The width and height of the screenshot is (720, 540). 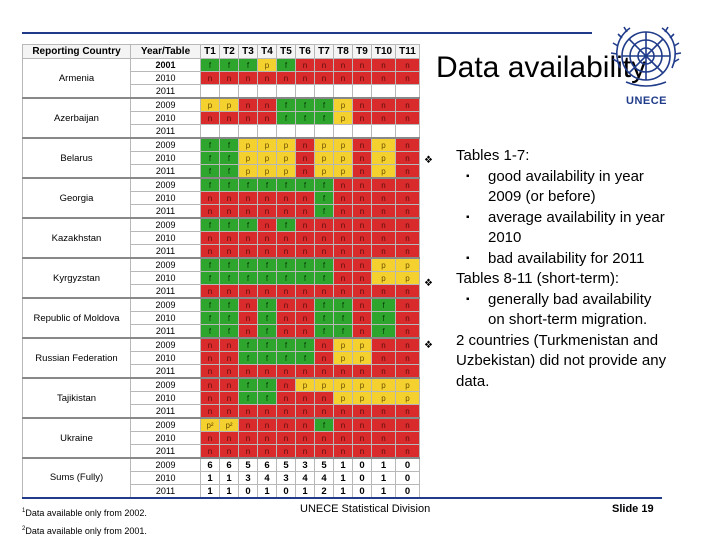 What do you see at coordinates (286, 464) in the screenshot?
I see `sum-cell: 5` at bounding box center [286, 464].